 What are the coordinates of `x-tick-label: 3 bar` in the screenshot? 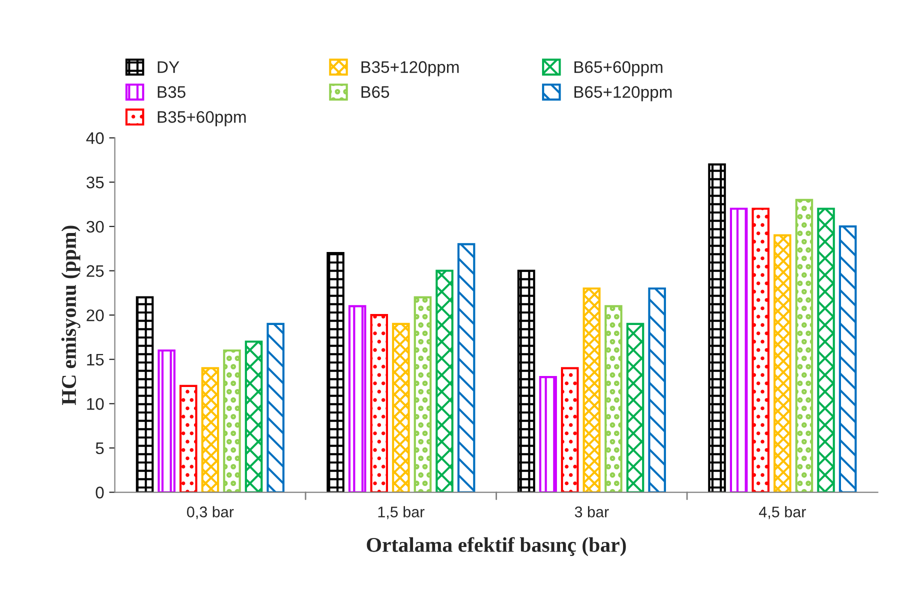 It's located at (591, 512).